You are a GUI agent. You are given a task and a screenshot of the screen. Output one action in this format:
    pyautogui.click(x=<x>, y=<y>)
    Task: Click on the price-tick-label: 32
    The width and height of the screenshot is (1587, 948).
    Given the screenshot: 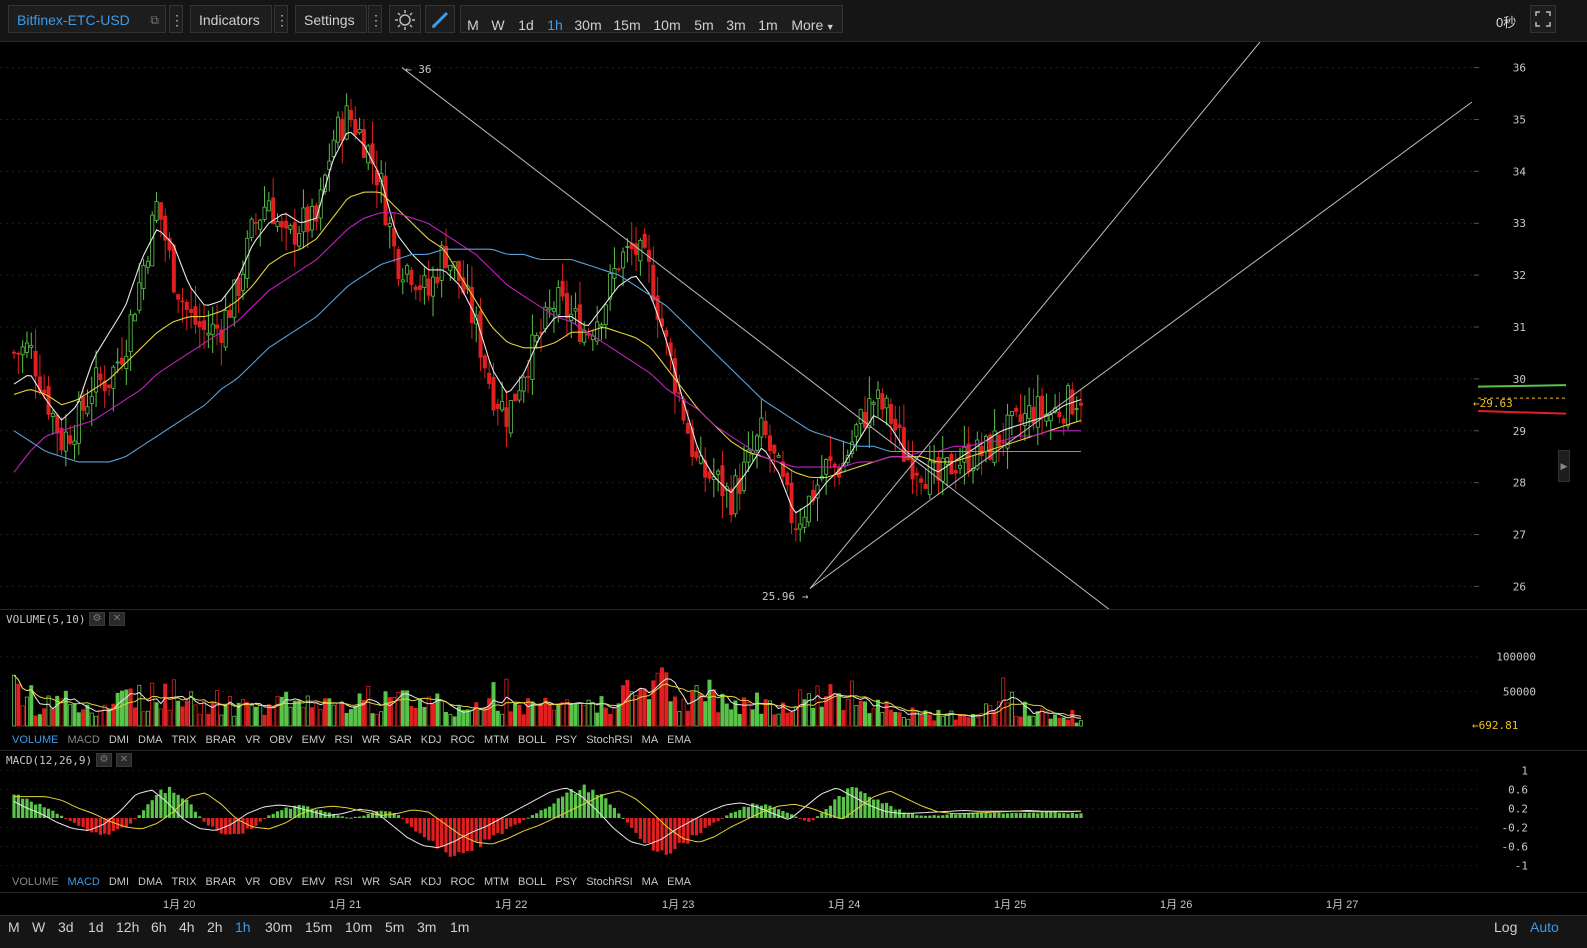 What is the action you would take?
    pyautogui.click(x=1519, y=275)
    